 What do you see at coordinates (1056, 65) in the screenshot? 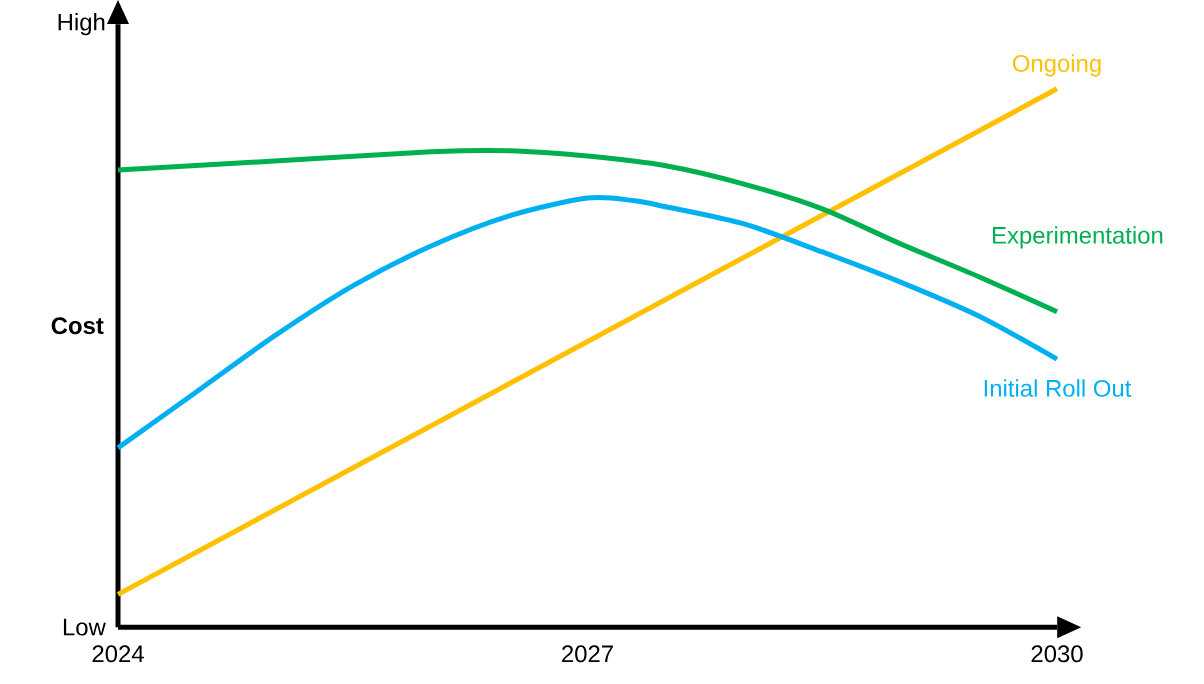
I see `series-label: Ongoing` at bounding box center [1056, 65].